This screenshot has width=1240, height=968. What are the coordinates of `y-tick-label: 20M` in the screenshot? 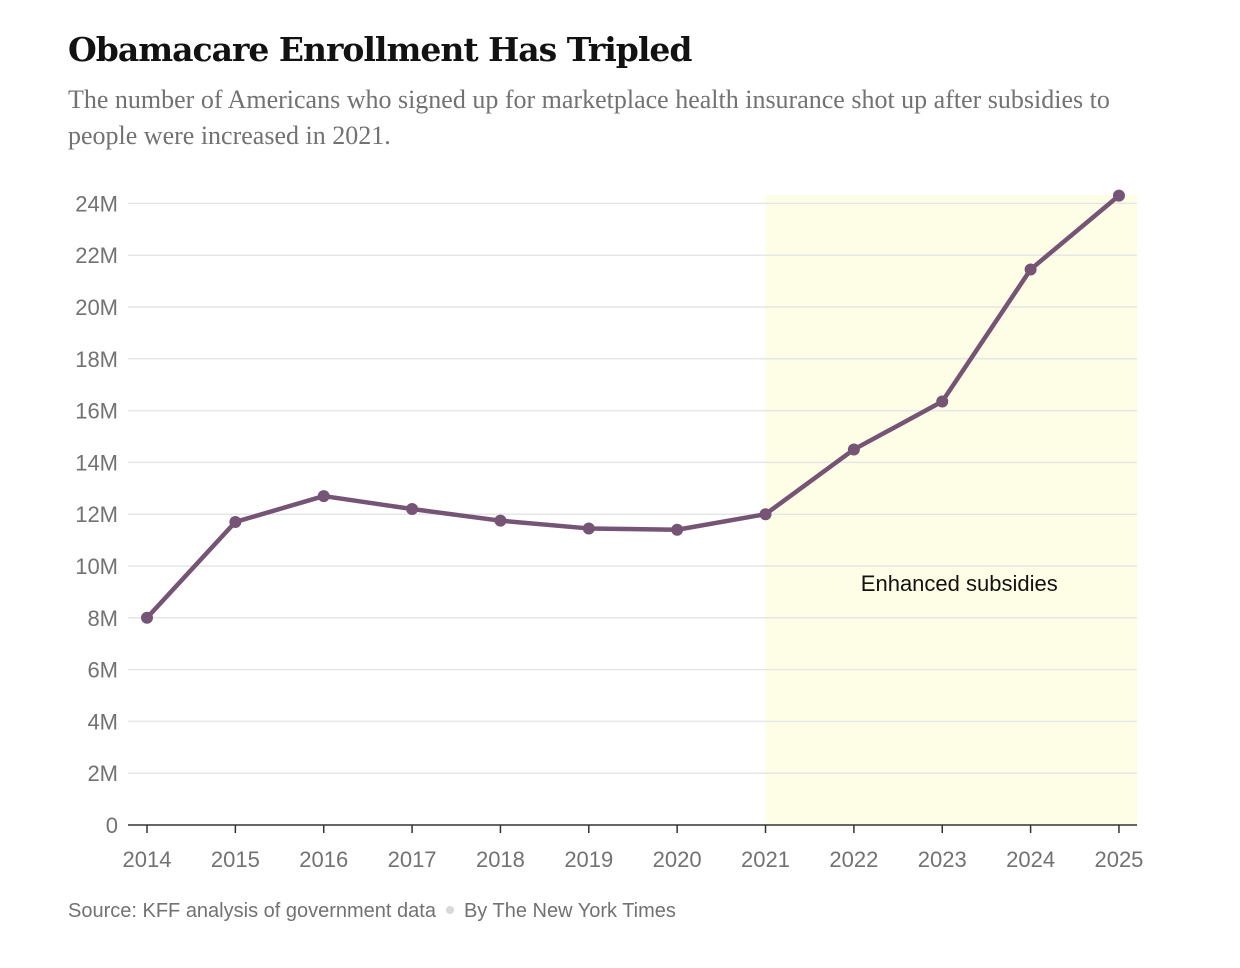 It's located at (96, 307).